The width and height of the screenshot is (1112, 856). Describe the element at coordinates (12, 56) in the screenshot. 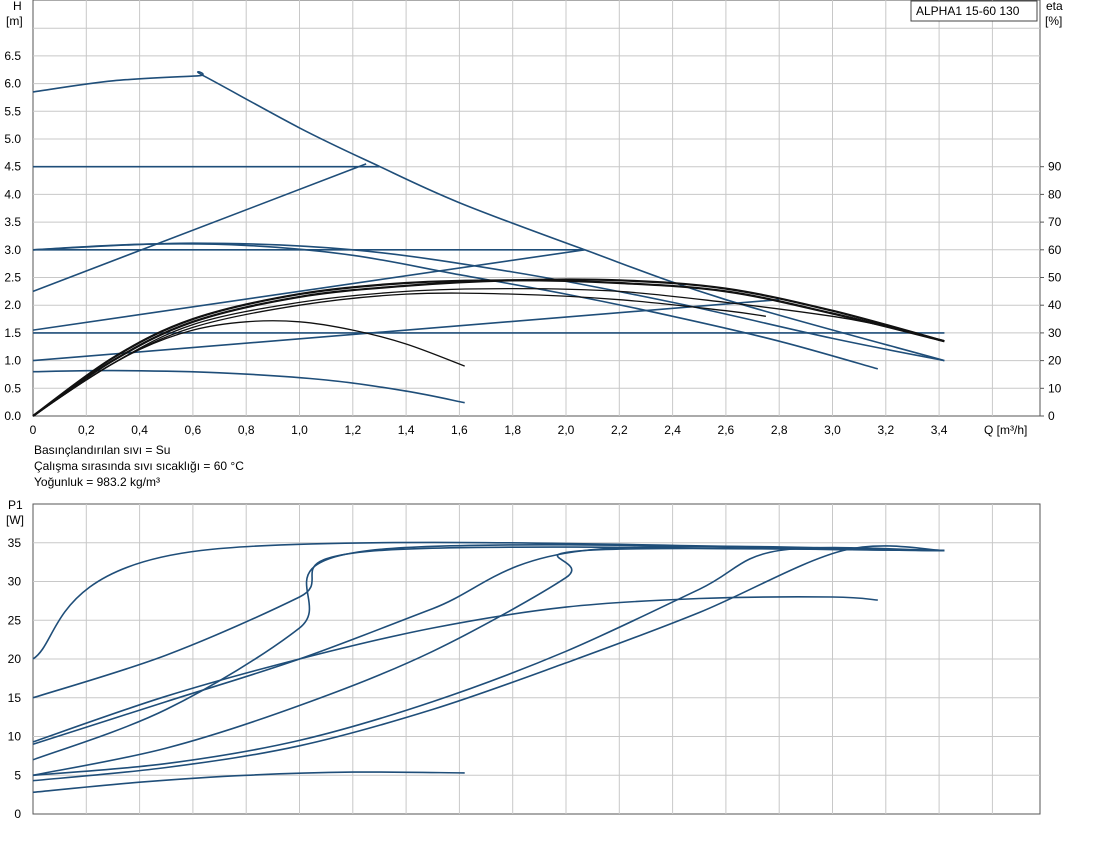

I see `head-tick-label: 6.5` at that location.